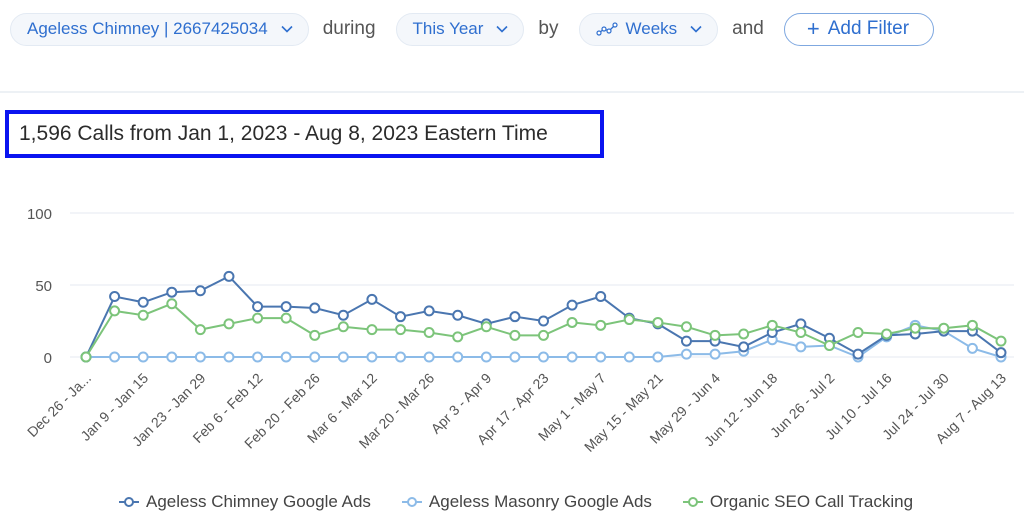 The height and width of the screenshot is (526, 1024). I want to click on during-text: during, so click(349, 28).